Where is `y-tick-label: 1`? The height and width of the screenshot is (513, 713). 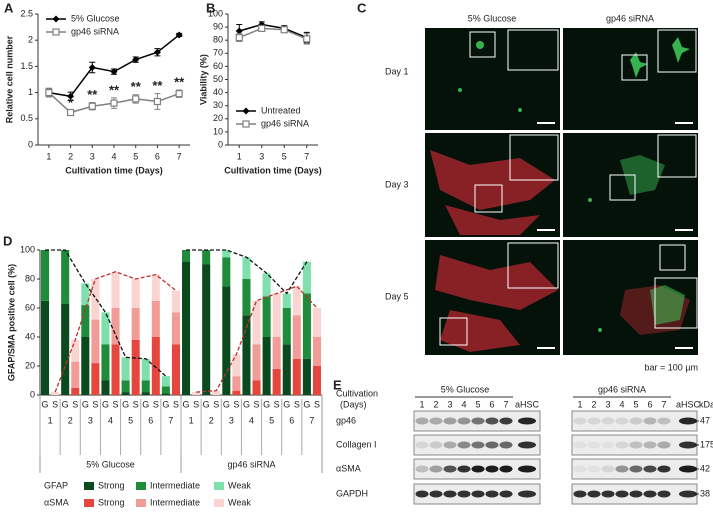 y-tick-label: 1 is located at coordinates (30, 92).